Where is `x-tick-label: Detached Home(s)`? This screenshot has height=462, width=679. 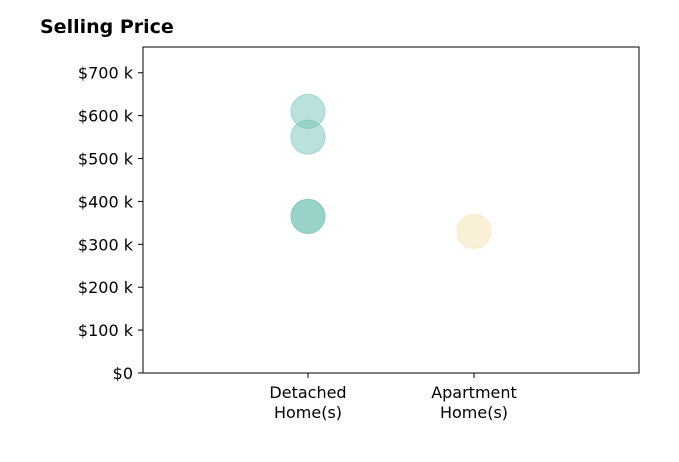 x-tick-label: Detached Home(s) is located at coordinates (307, 402).